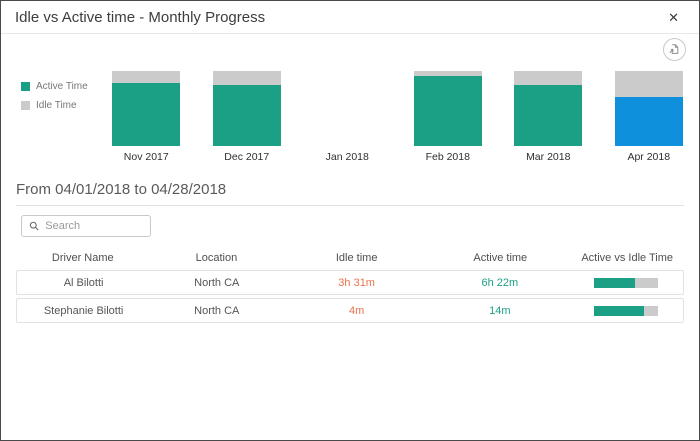 The image size is (700, 441). What do you see at coordinates (25, 105) in the screenshot?
I see `legend-swatch-idle-time` at bounding box center [25, 105].